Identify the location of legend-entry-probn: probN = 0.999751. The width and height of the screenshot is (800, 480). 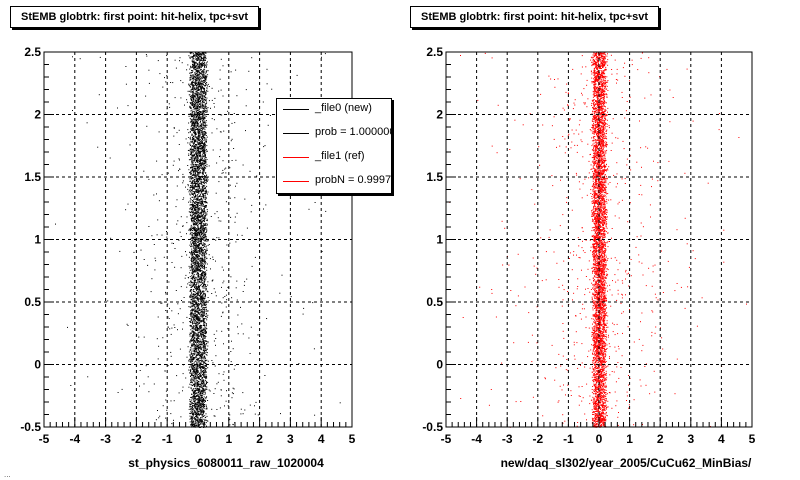
(334, 181).